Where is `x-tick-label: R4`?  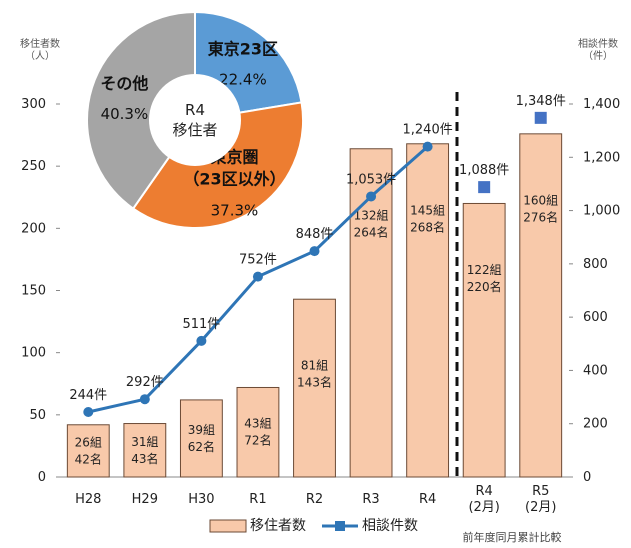 x-tick-label: R4 is located at coordinates (427, 499).